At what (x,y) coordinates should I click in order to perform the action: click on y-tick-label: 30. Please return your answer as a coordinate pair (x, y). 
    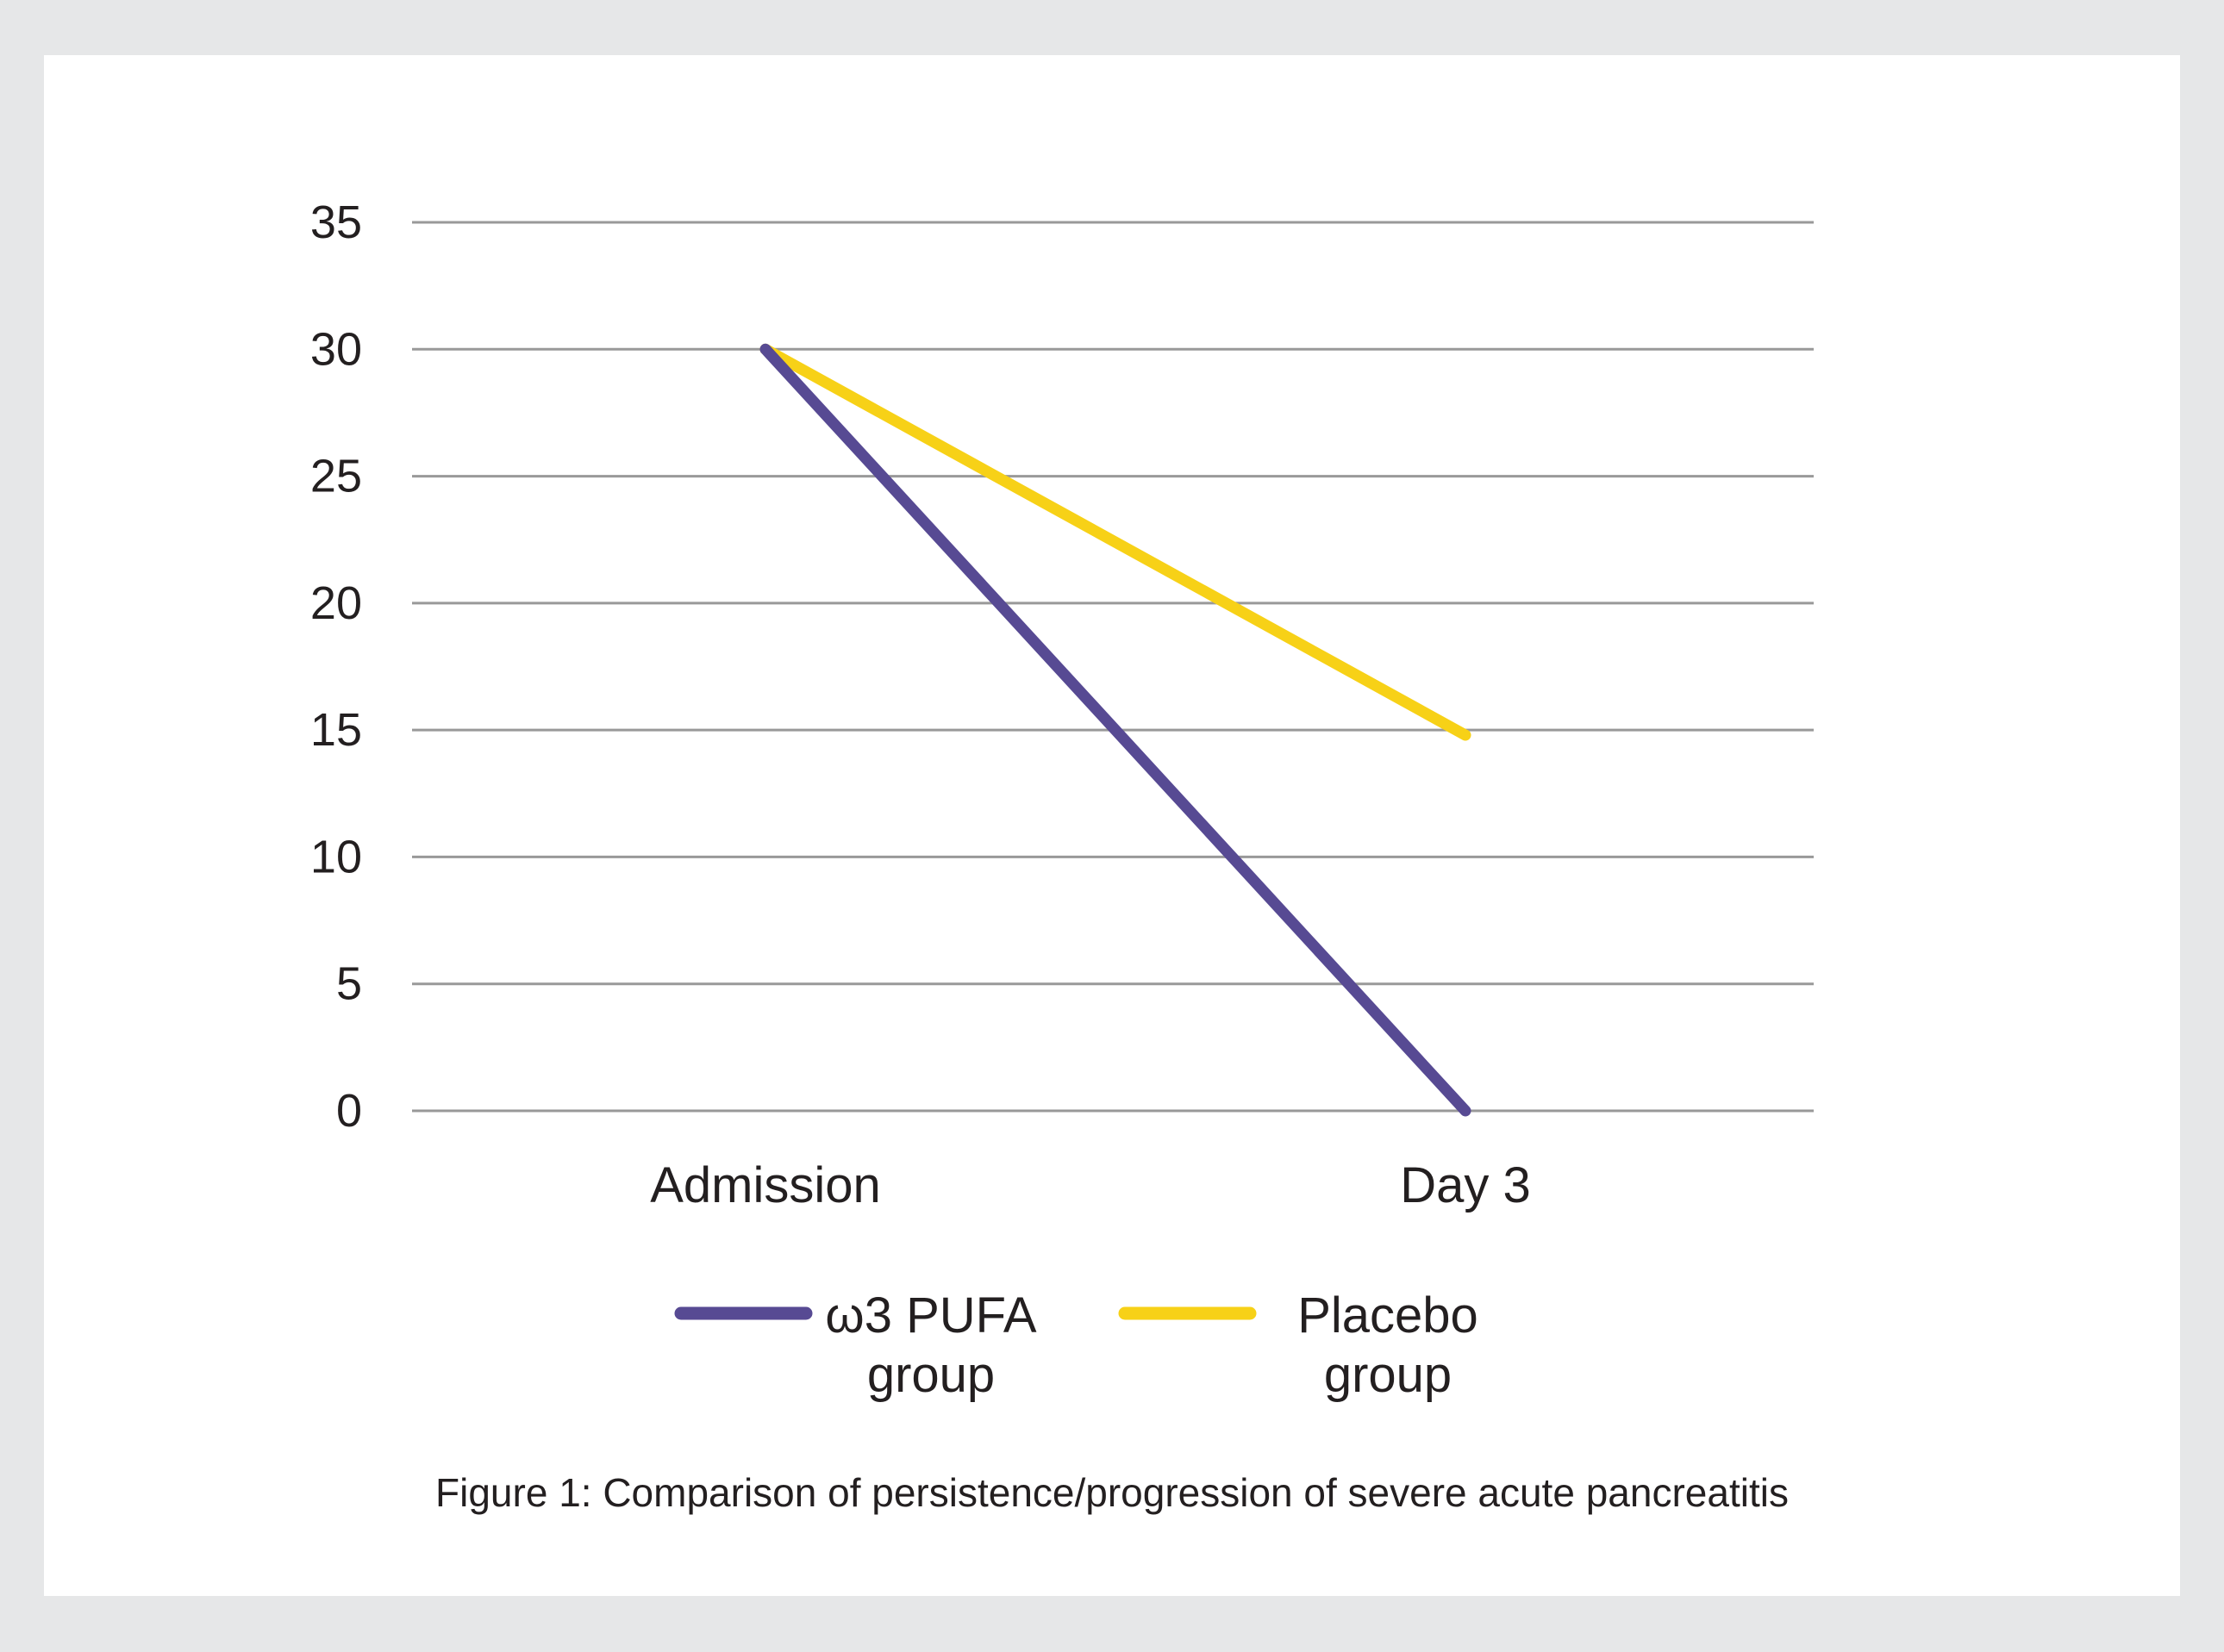
    Looking at the image, I should click on (336, 349).